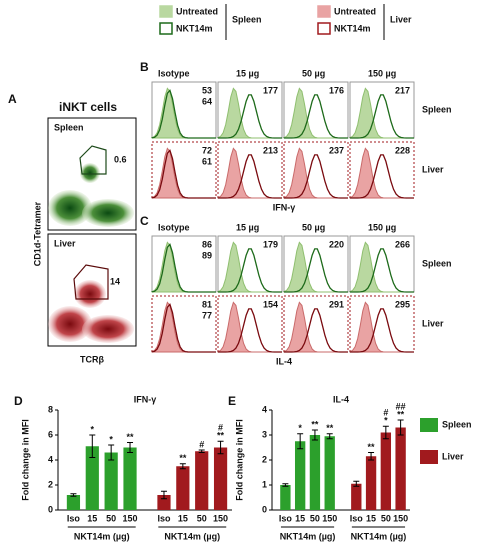 The height and width of the screenshot is (550, 483). What do you see at coordinates (207, 150) in the screenshot?
I see `mfi-value: 72` at bounding box center [207, 150].